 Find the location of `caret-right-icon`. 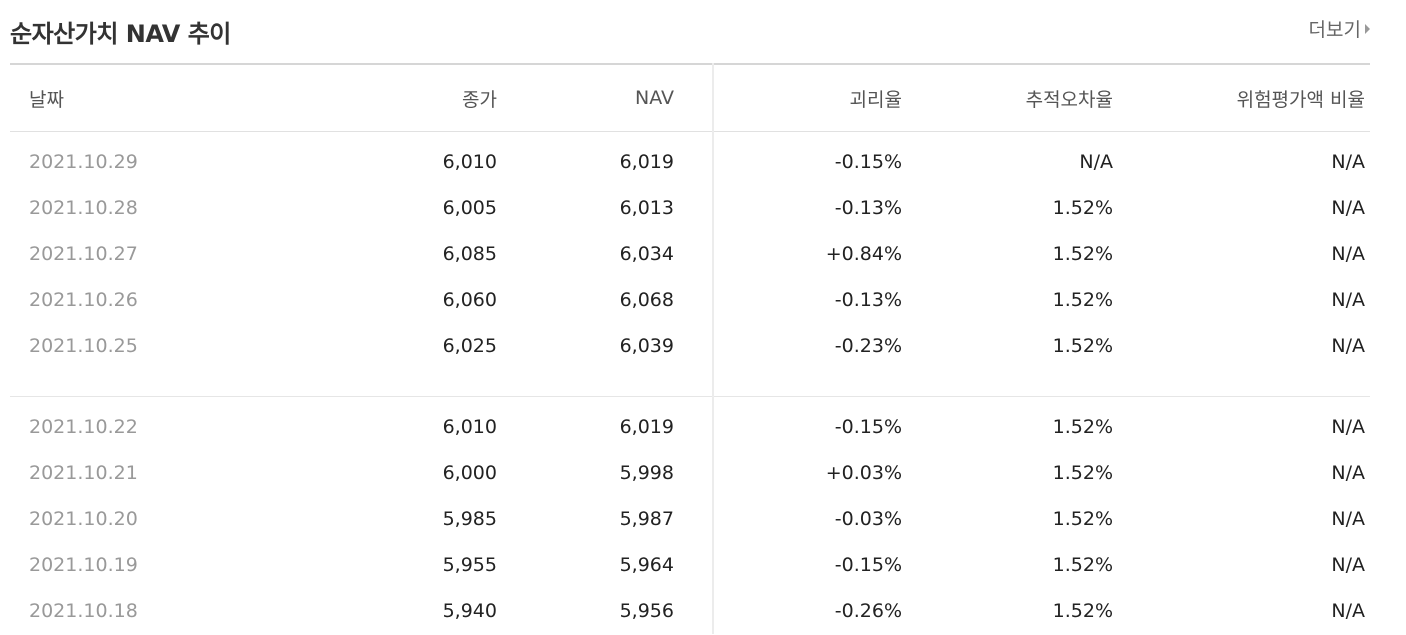

caret-right-icon is located at coordinates (1367, 29).